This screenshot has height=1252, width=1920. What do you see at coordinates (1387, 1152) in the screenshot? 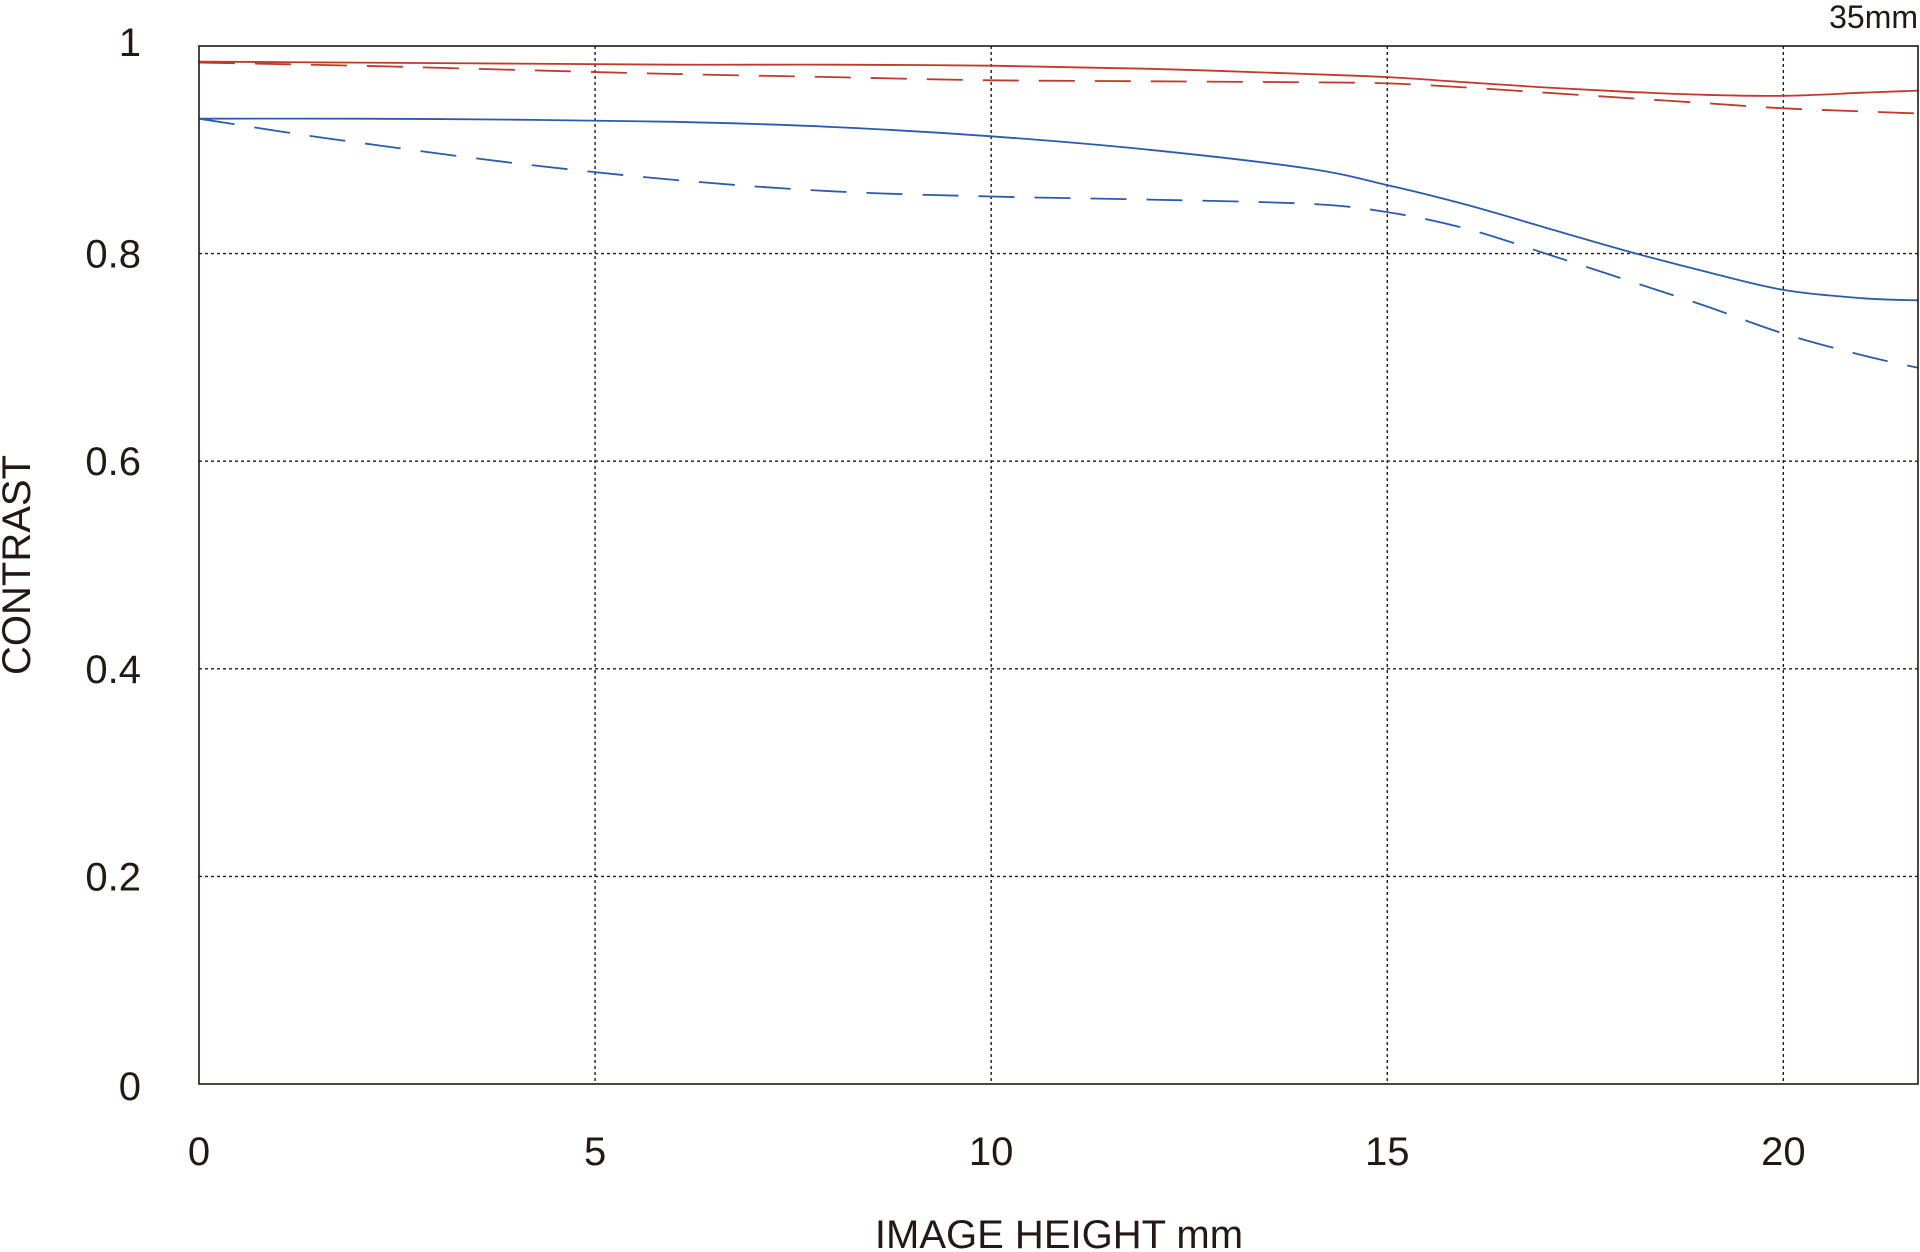
I see `x-tick-label: 15` at bounding box center [1387, 1152].